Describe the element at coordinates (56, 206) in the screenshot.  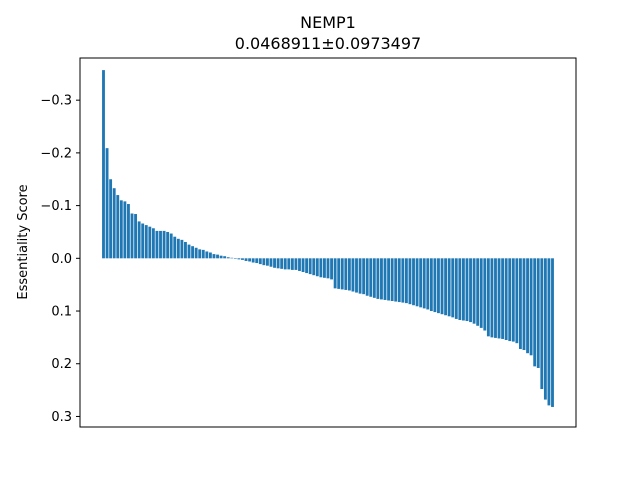
I see `y-tick-label: −0.1` at that location.